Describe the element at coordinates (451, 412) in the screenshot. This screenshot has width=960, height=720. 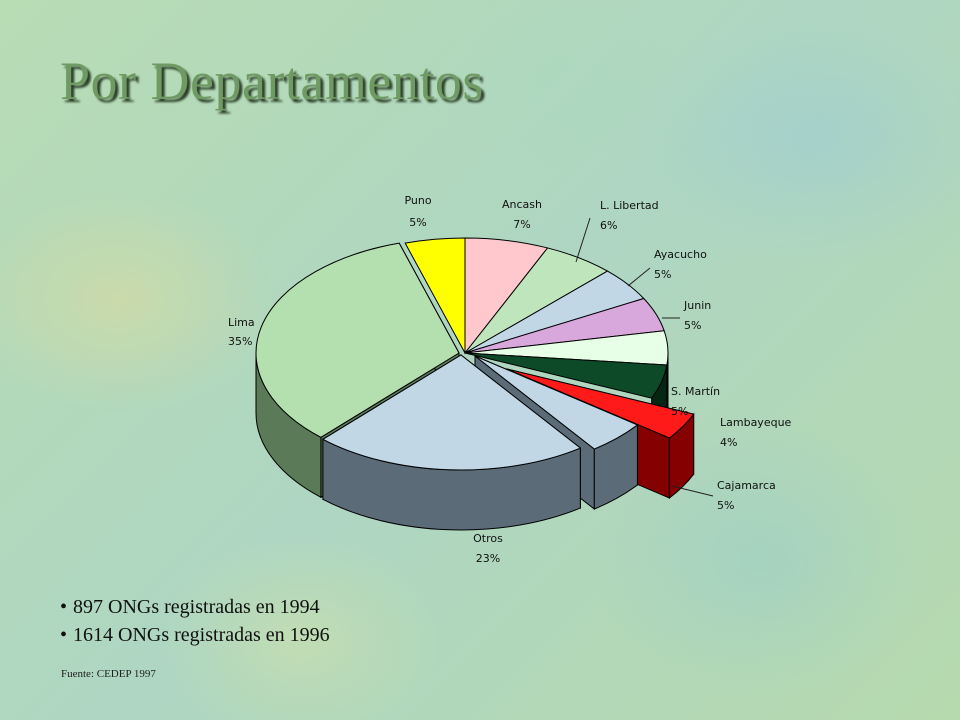
I see `pie-slice-otros` at that location.